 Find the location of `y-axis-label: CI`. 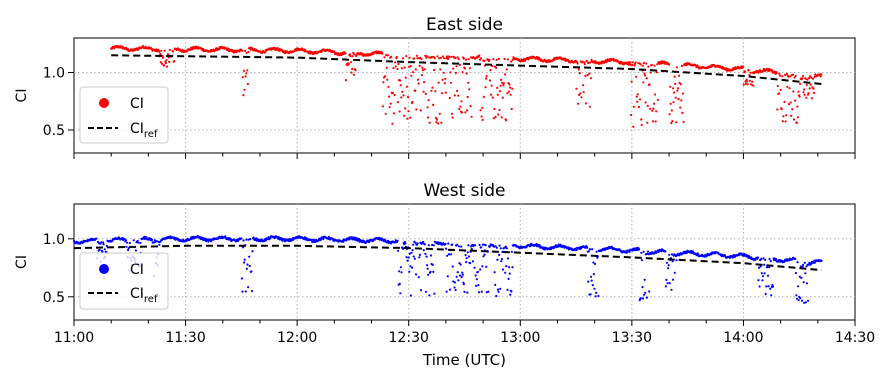

y-axis-label: CI is located at coordinates (22, 262).